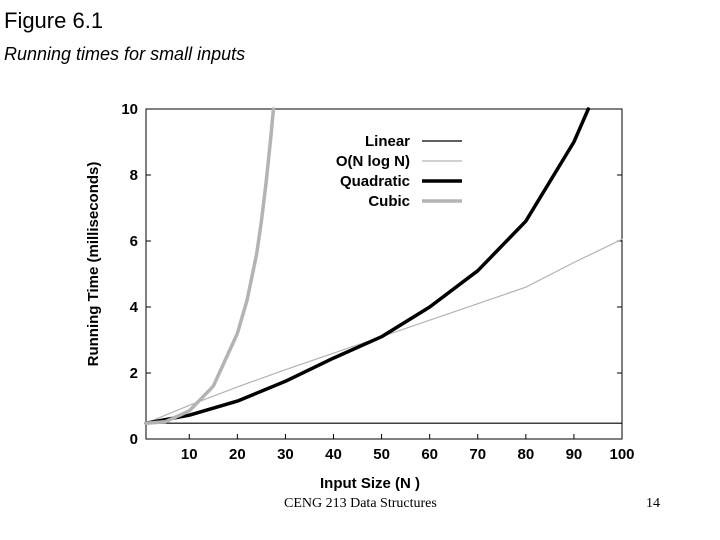 This screenshot has height=540, width=720. Describe the element at coordinates (574, 454) in the screenshot. I see `x-tick-label: 90` at that location.